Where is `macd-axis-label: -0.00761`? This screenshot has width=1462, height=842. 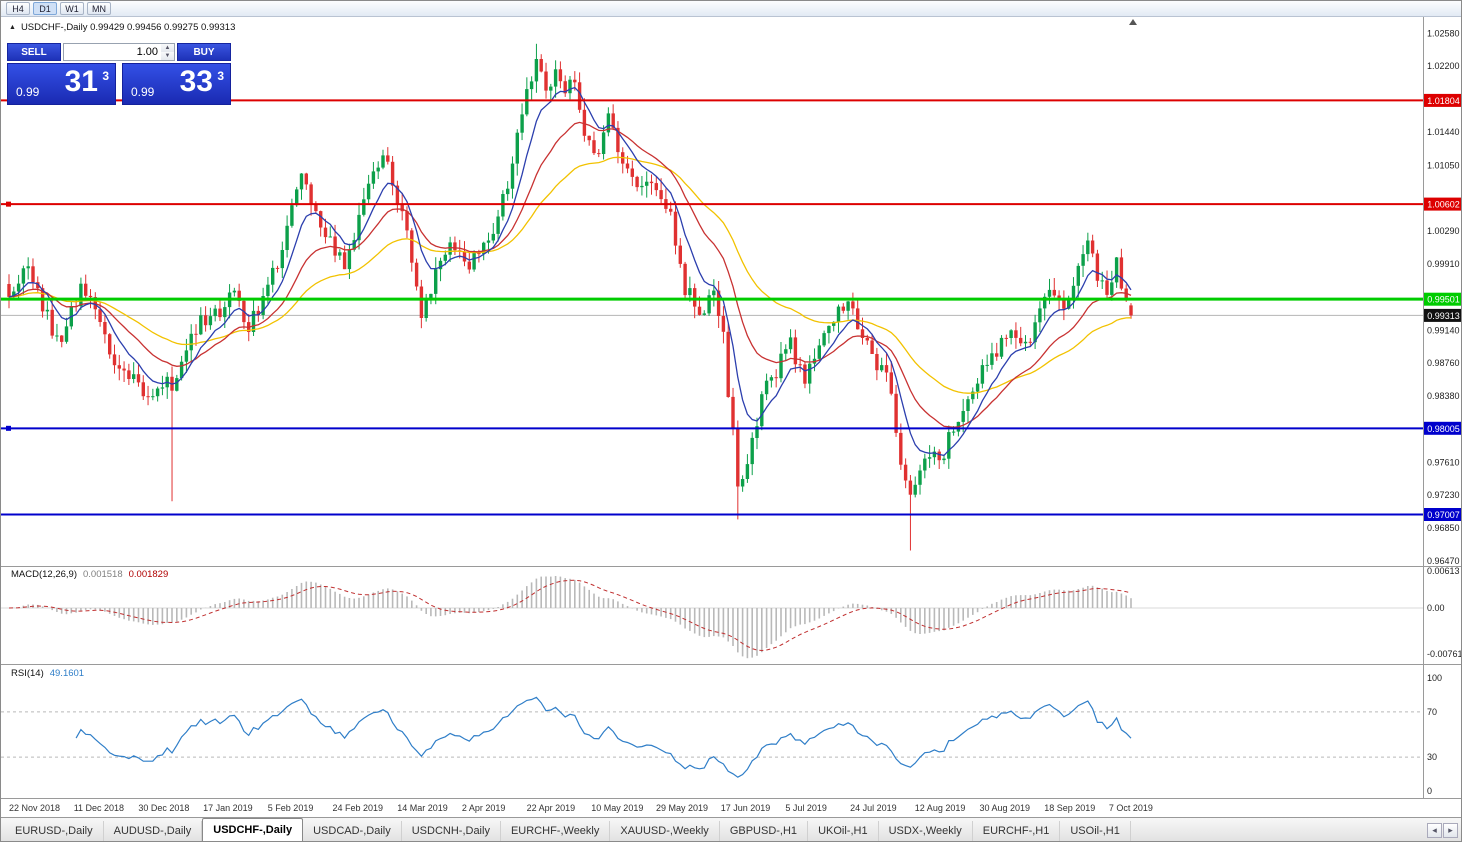 macd-axis-label: -0.00761 is located at coordinates (1444, 654).